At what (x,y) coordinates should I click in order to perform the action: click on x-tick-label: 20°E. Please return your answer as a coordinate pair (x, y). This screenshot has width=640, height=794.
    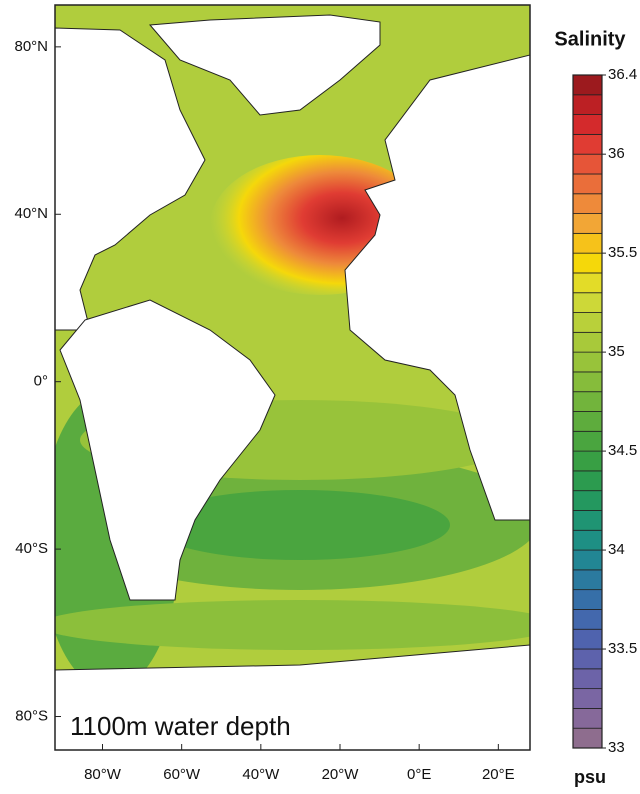
    Looking at the image, I should click on (498, 774).